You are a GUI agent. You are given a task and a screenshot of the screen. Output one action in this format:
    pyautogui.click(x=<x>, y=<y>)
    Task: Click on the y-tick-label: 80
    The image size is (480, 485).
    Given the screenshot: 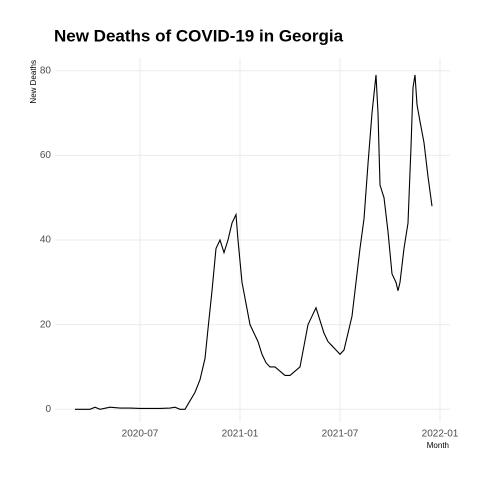 What is the action you would take?
    pyautogui.click(x=46, y=70)
    